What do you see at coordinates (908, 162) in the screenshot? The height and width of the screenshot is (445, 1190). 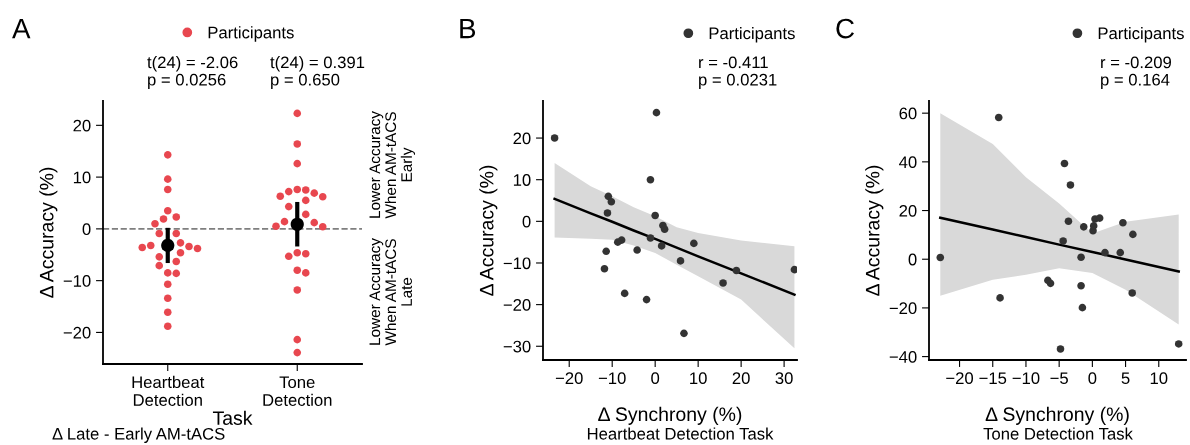 I see `y-tick-label: 40` at bounding box center [908, 162].